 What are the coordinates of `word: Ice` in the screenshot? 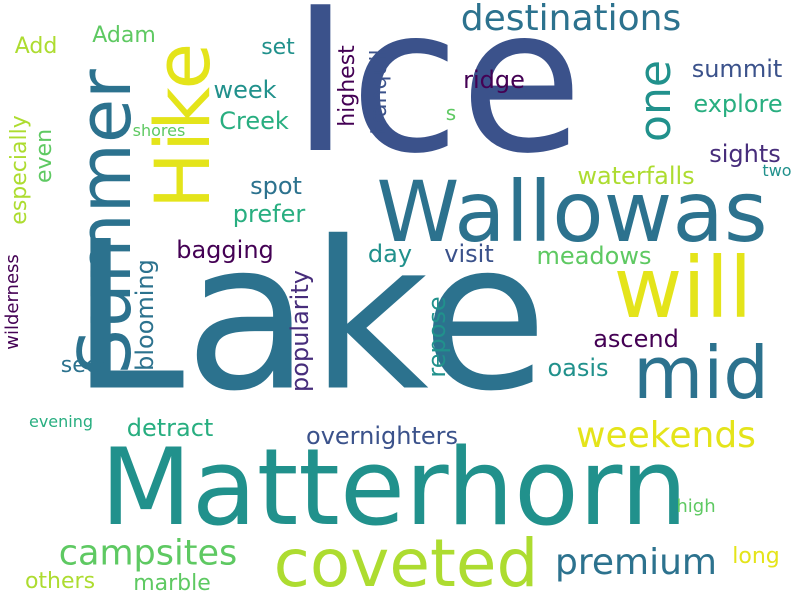 It's located at (437, 99).